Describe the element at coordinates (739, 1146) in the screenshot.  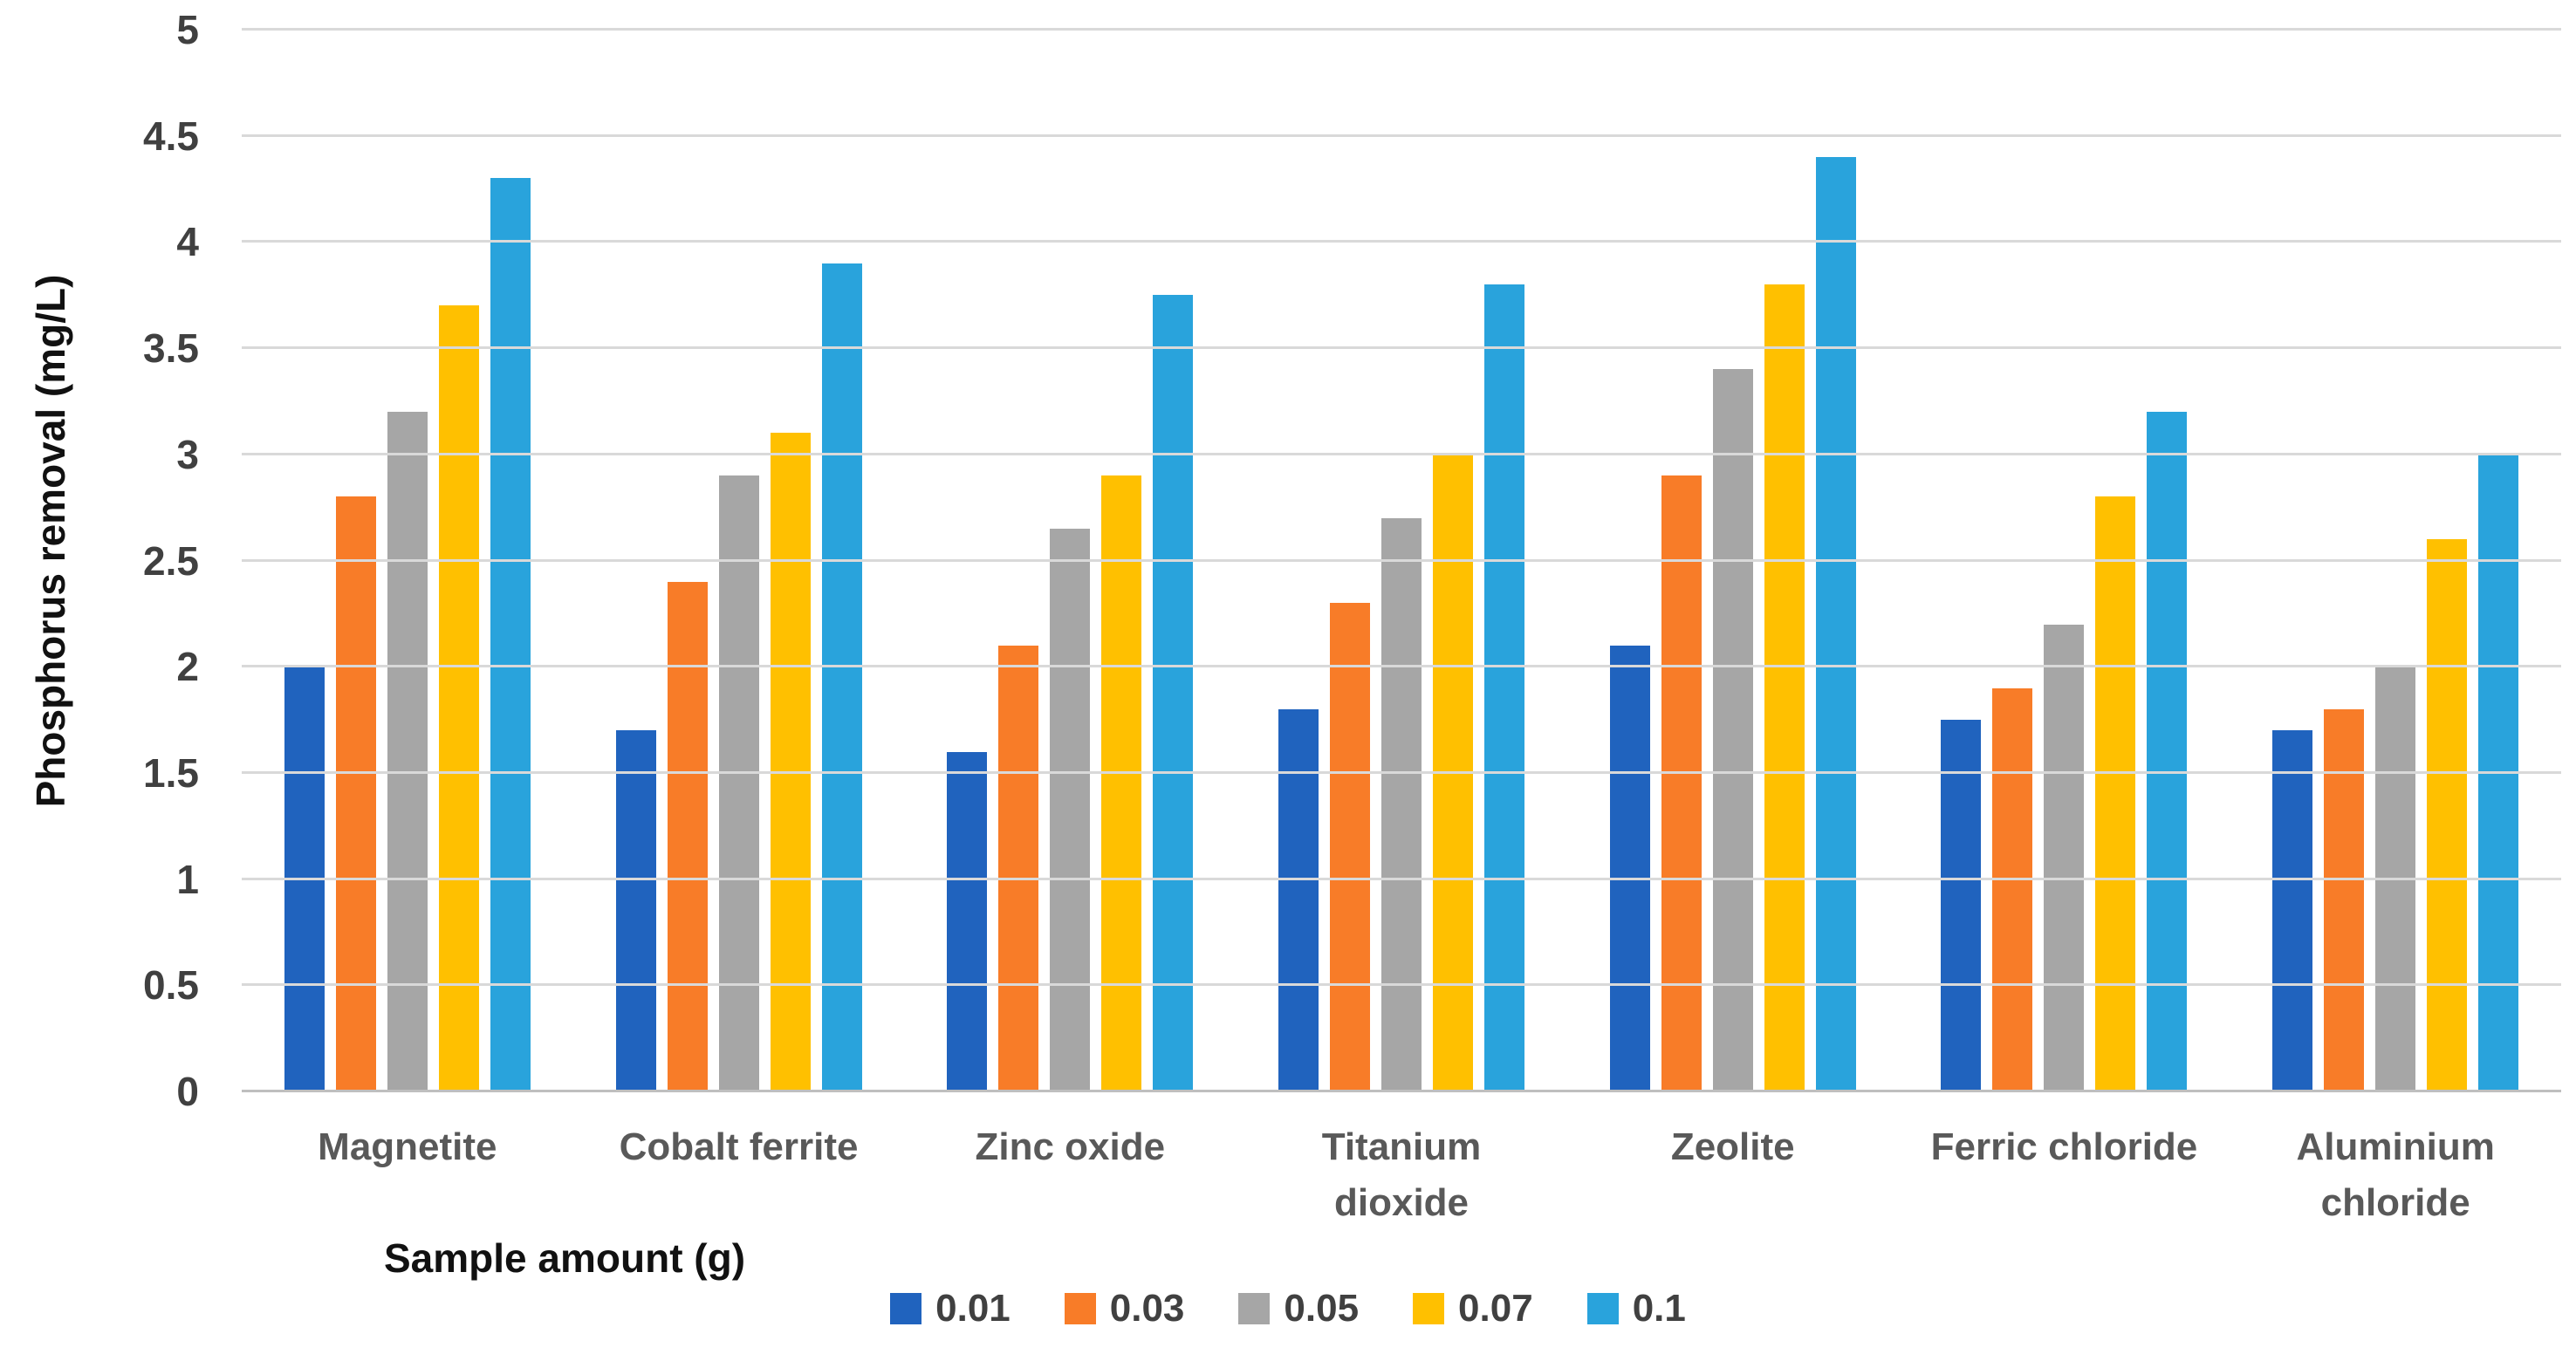
I see `category-label-line: Cobalt ferrite` at that location.